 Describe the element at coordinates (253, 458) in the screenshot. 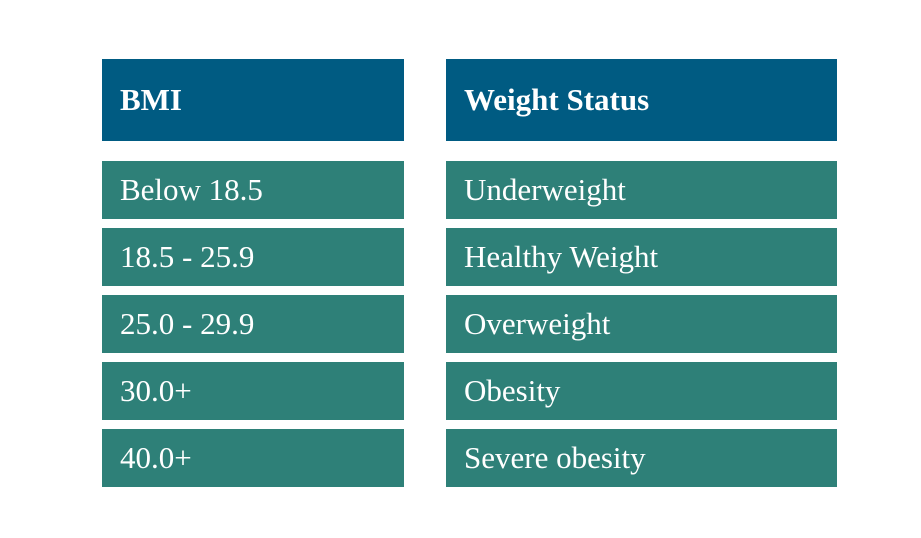

I see `table-cell: 40.0+` at that location.